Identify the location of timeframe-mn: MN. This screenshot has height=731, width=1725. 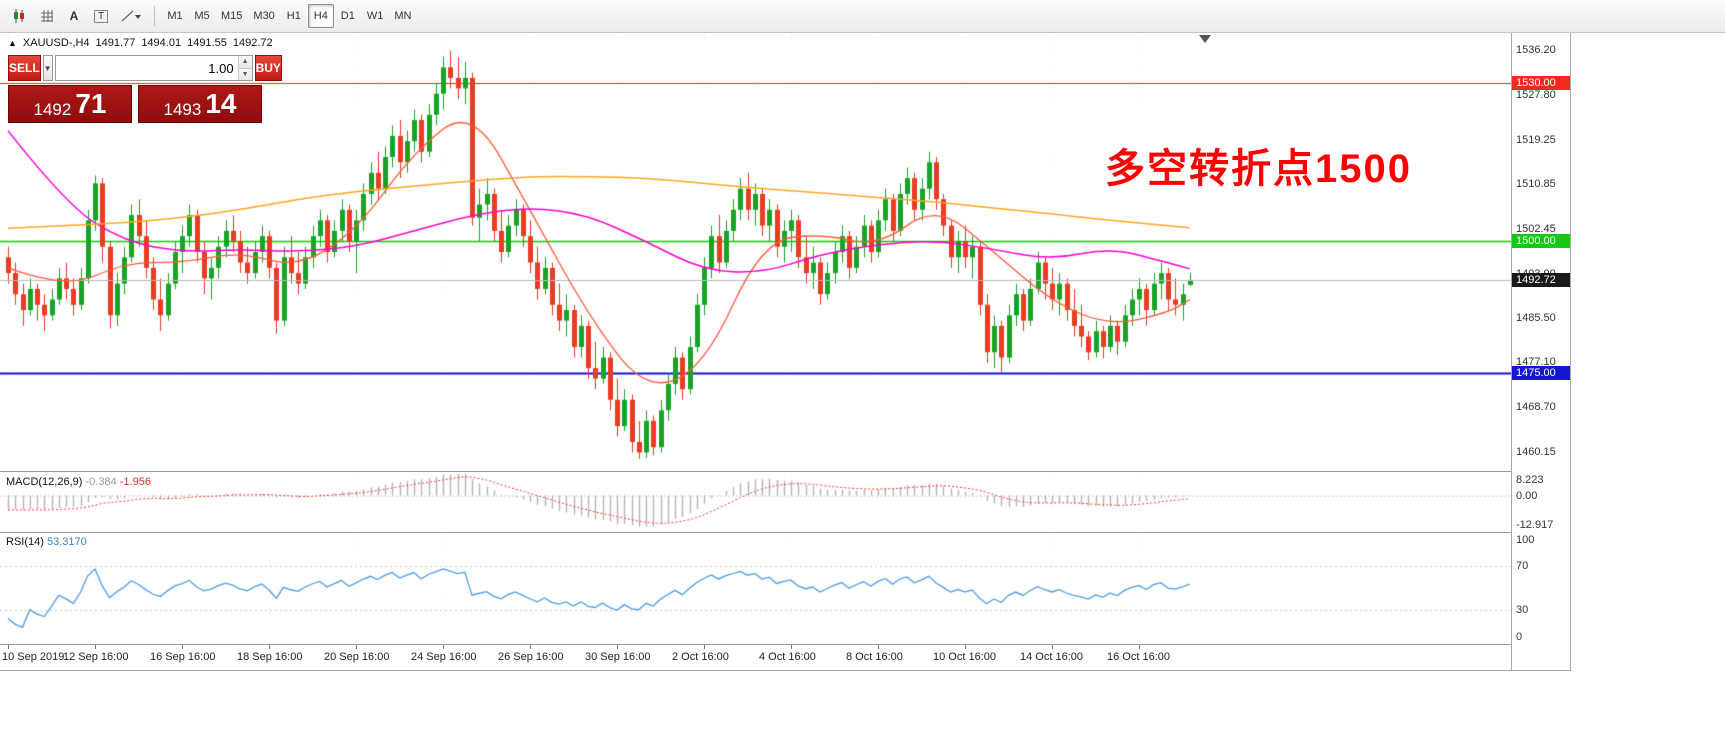
(403, 16).